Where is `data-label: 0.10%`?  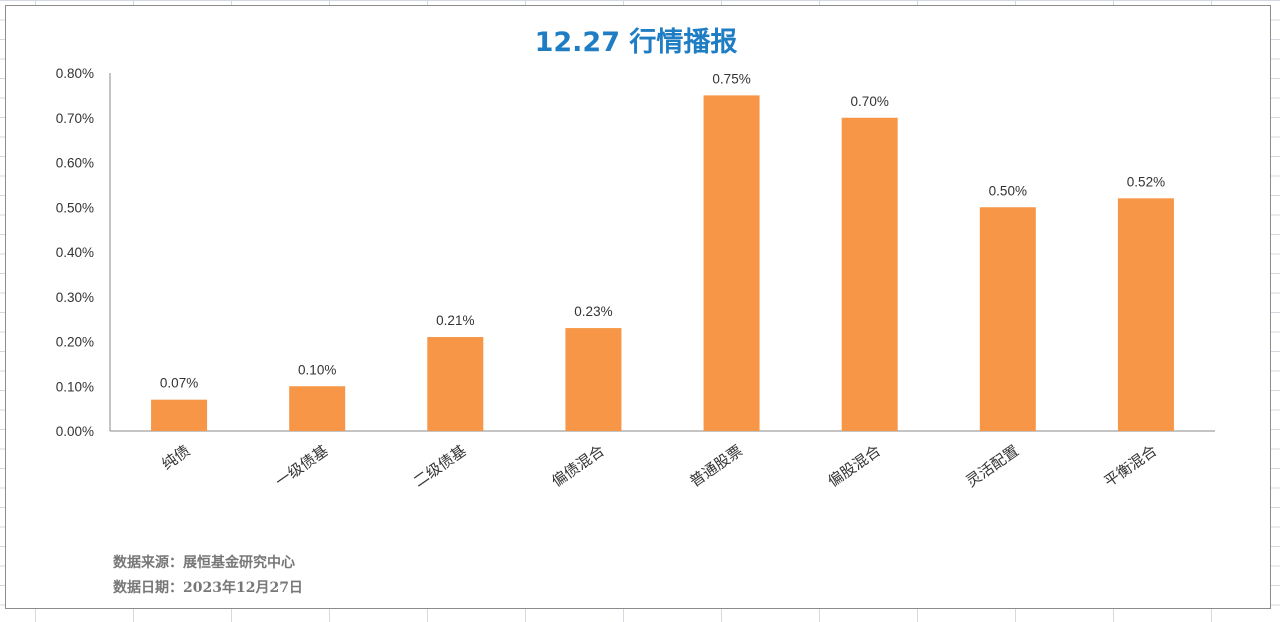 data-label: 0.10% is located at coordinates (317, 369).